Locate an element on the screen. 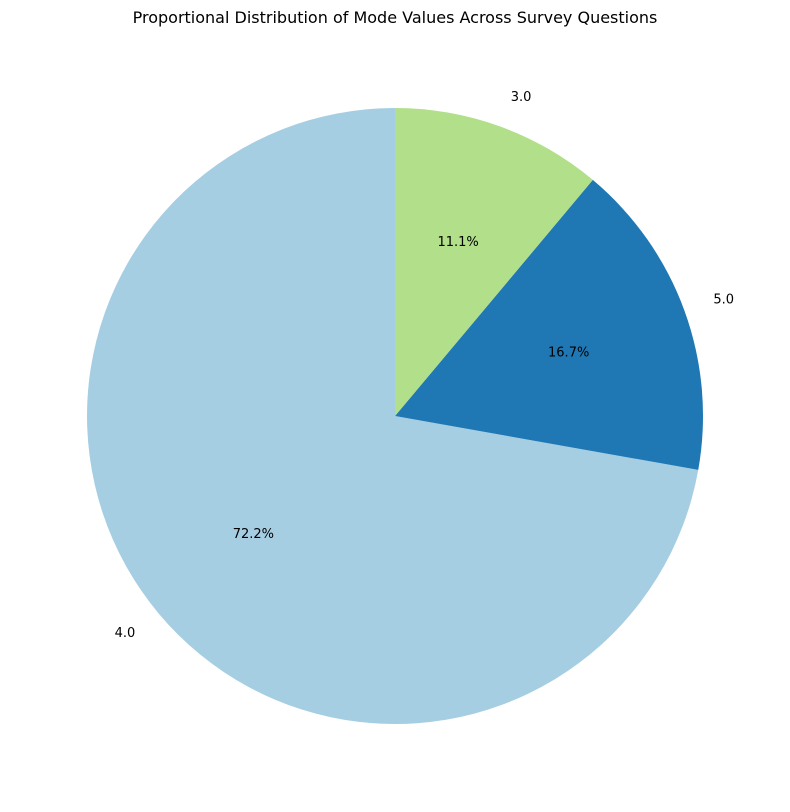 The width and height of the screenshot is (790, 812). pie-pct-label-5-0: 16.7% is located at coordinates (568, 352).